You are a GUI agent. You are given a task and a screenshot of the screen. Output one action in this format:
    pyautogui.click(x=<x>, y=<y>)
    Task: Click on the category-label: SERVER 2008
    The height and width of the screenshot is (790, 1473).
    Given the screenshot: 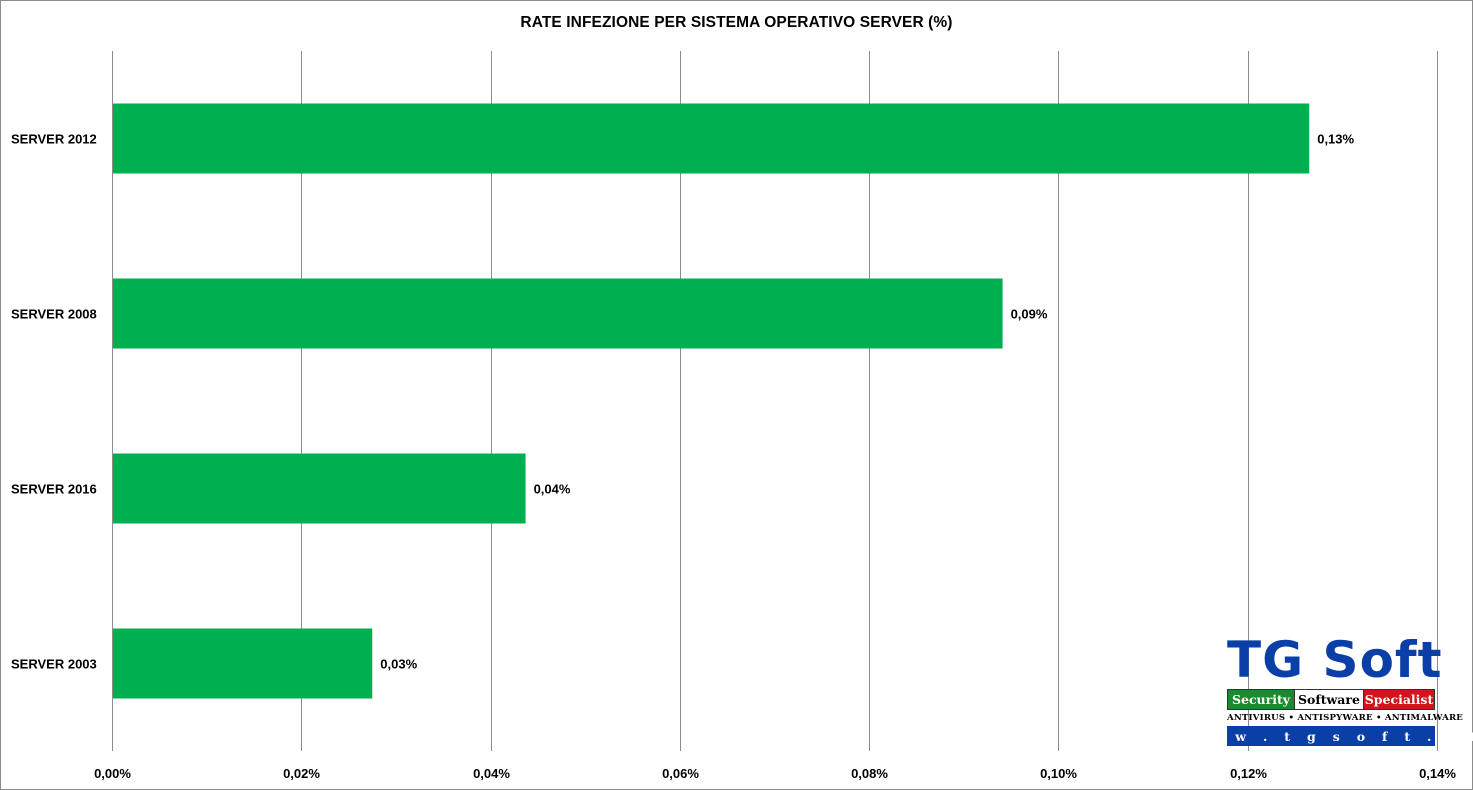 What is the action you would take?
    pyautogui.click(x=54, y=314)
    